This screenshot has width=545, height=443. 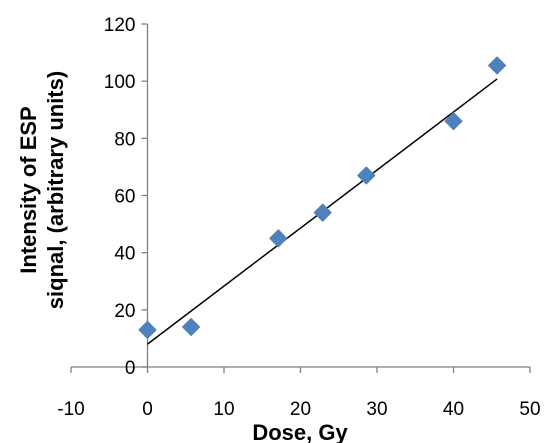 What do you see at coordinates (130, 368) in the screenshot?
I see `y-tick-label: 0` at bounding box center [130, 368].